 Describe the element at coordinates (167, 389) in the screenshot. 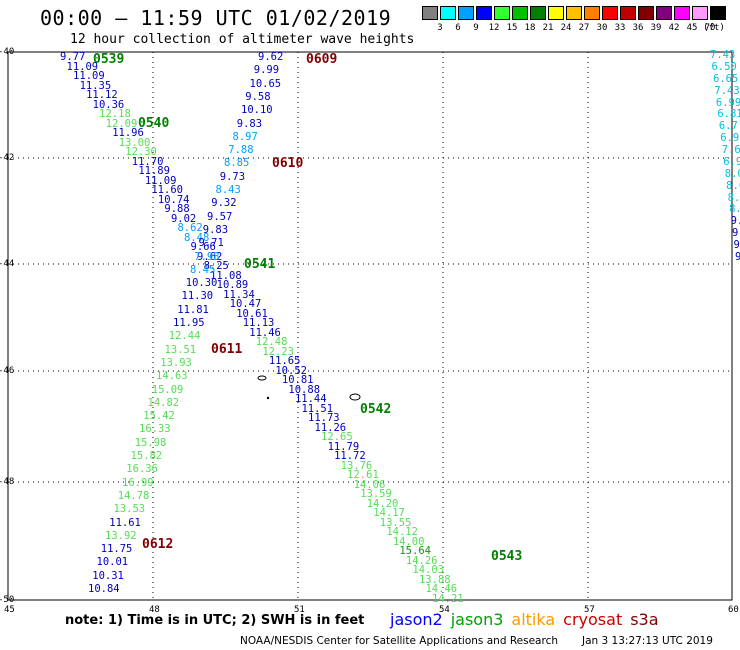

I see `swh-value: 15.09` at that location.